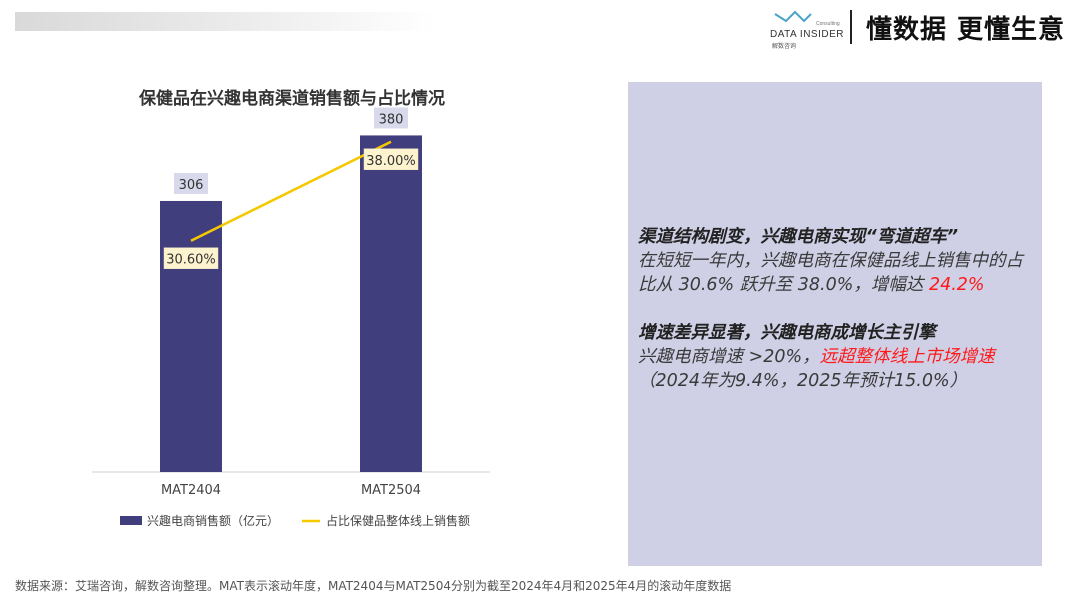 The width and height of the screenshot is (1080, 607). Describe the element at coordinates (729, 357) in the screenshot. I see `insight-2-body: 兴趣电商增速 >20%，` at that location.